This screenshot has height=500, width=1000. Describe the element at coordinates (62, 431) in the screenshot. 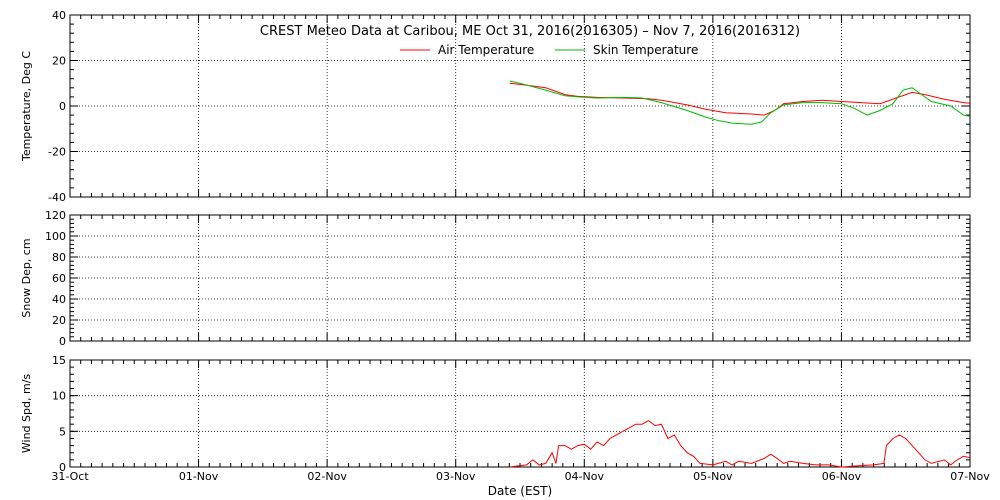

I see `y-tick-label: 5` at that location.